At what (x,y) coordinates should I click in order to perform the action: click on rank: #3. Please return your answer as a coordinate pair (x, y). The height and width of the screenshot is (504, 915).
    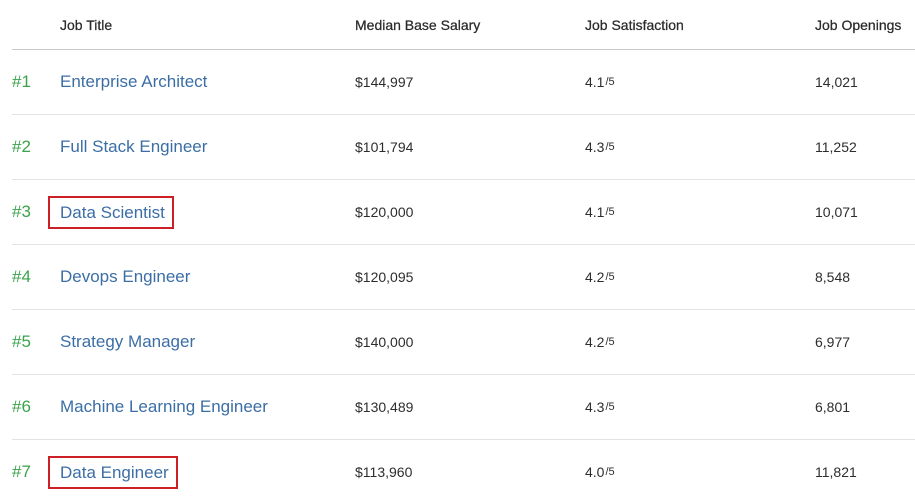
    Looking at the image, I should click on (21, 211).